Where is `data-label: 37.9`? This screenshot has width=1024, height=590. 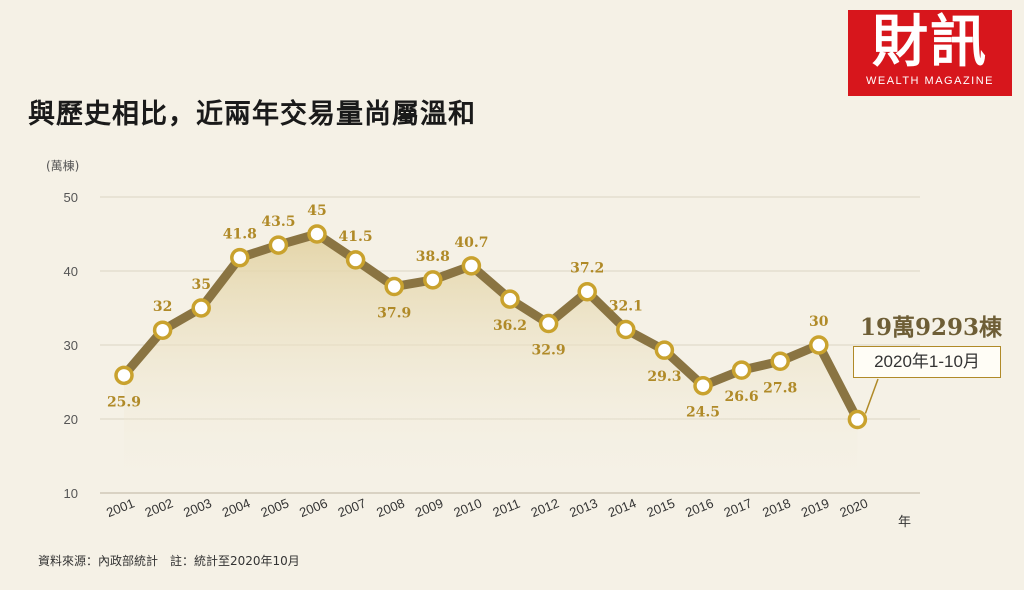 data-label: 37.9 is located at coordinates (394, 314).